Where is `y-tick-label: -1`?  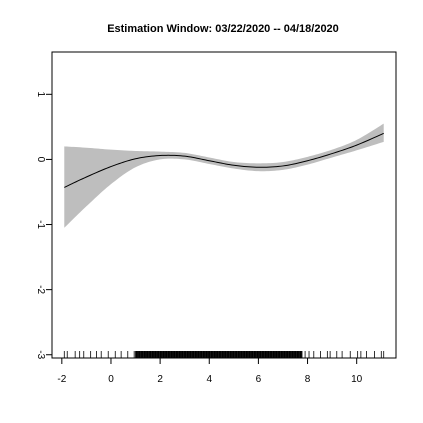
y-tick-label: -1 is located at coordinates (40, 224).